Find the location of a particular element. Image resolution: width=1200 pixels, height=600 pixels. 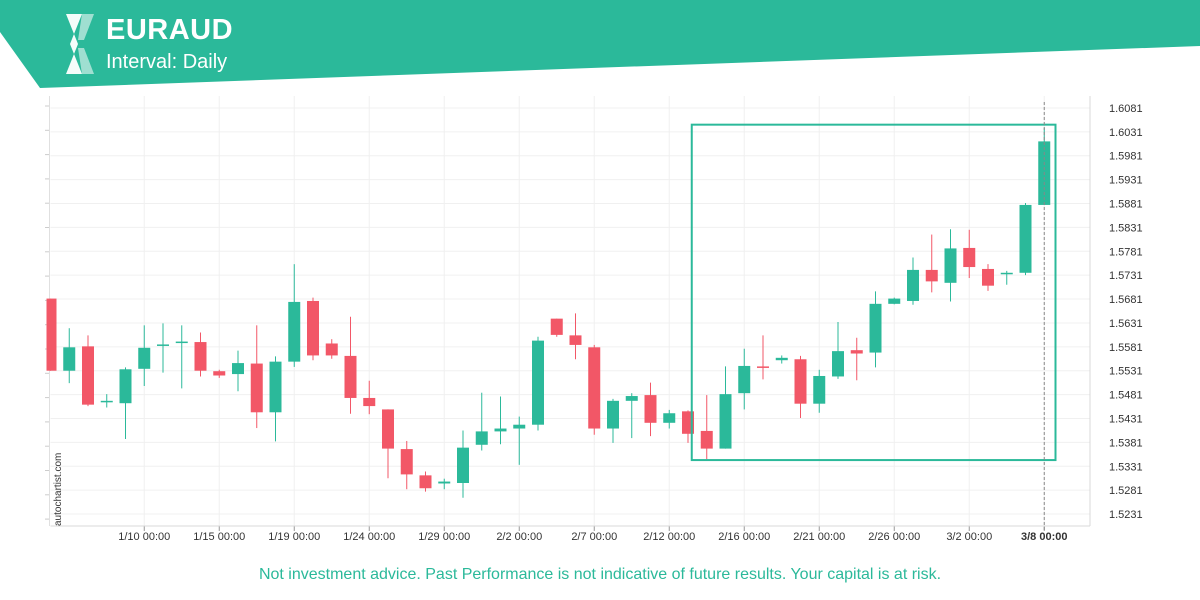

y-tick-label: 1.5431 is located at coordinates (1126, 420).